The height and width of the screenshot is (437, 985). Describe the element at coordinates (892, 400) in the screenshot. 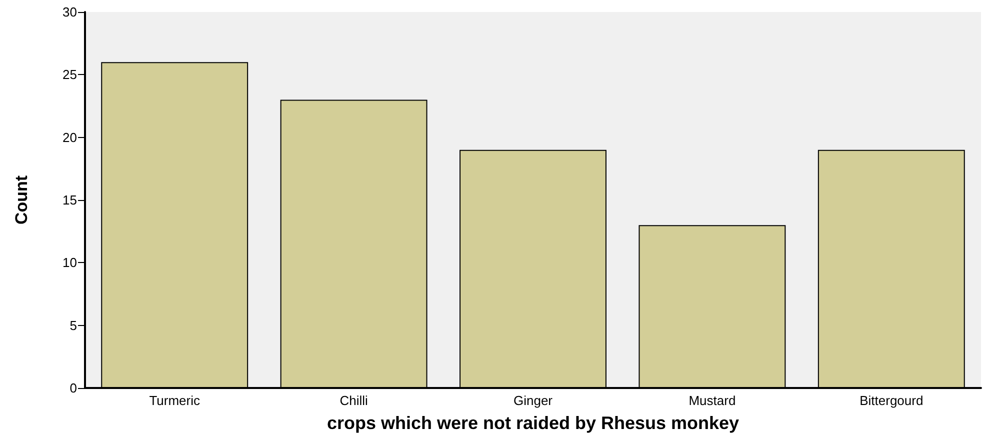

I see `x-tick-label: Bittergourd` at that location.